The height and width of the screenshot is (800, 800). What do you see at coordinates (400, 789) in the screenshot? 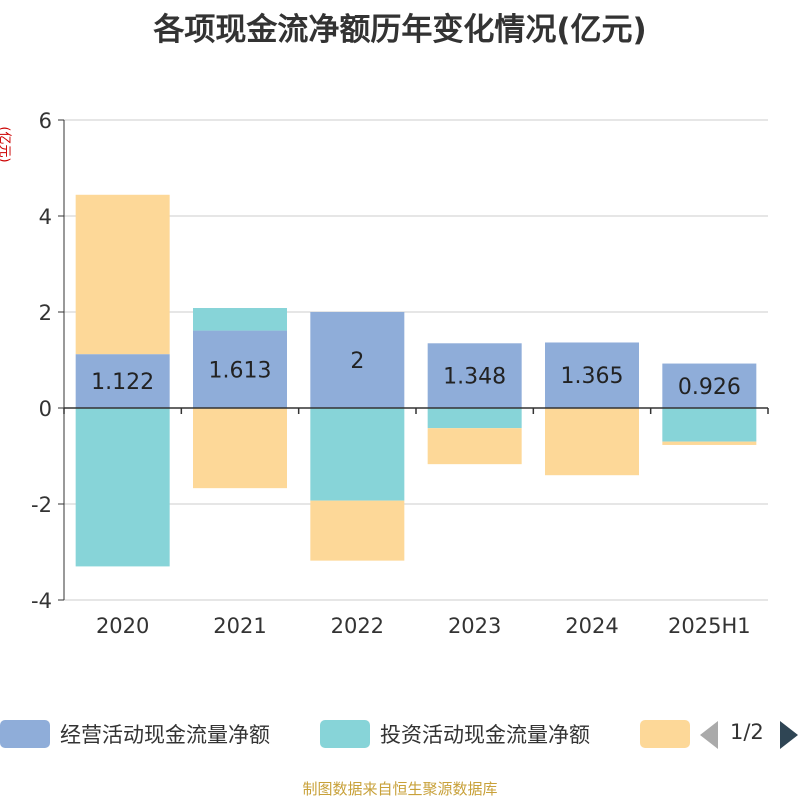
I see `source-note: 制图数据来自恒生聚源数据库` at bounding box center [400, 789].